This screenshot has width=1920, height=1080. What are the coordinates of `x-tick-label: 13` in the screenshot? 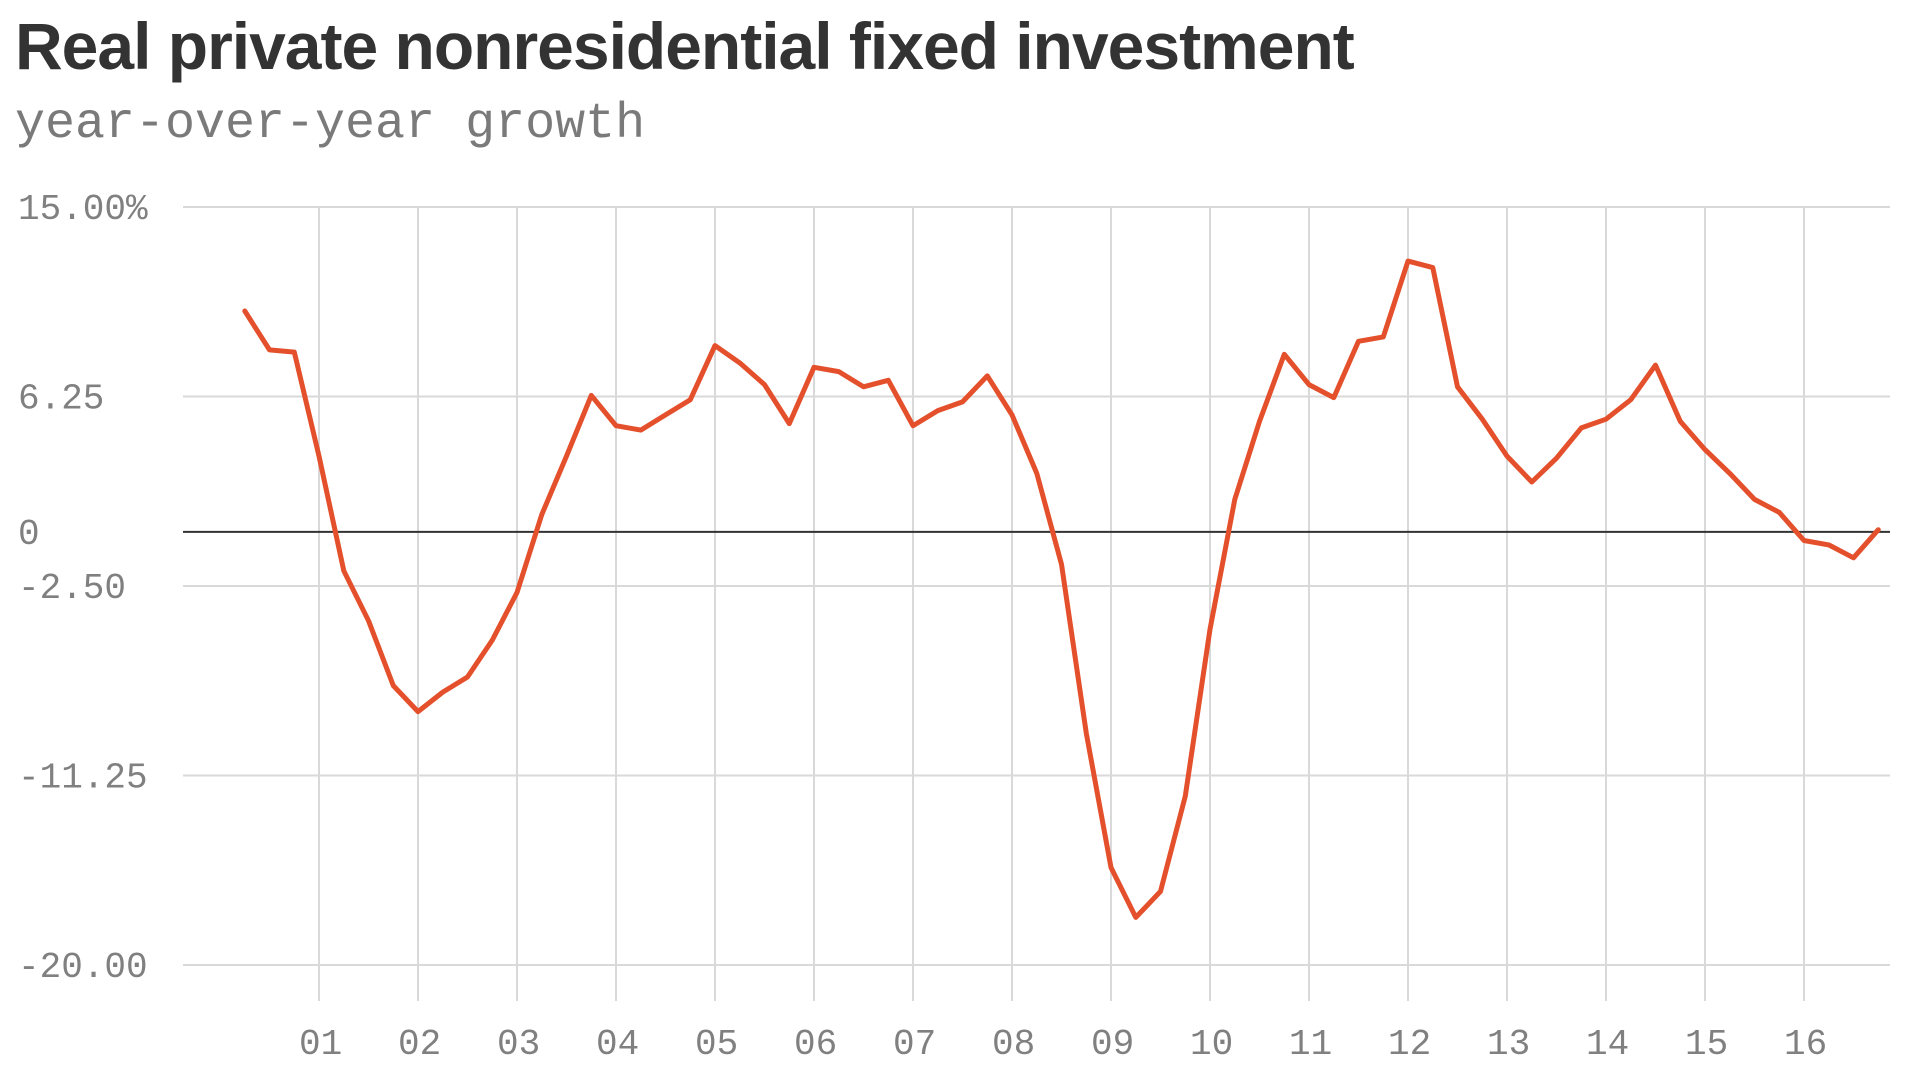 It's located at (1505, 1044).